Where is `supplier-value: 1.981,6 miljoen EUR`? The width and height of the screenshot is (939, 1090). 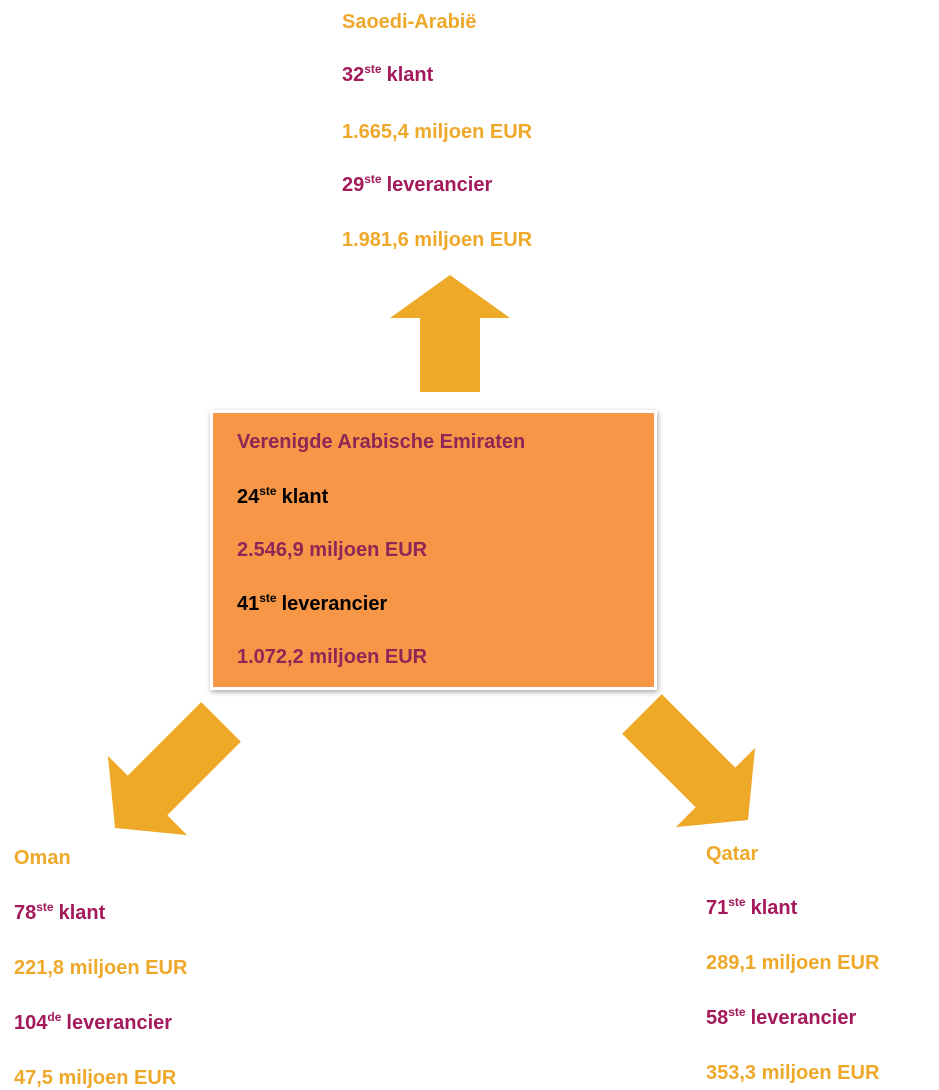
supplier-value: 1.981,6 miljoen EUR is located at coordinates (437, 240).